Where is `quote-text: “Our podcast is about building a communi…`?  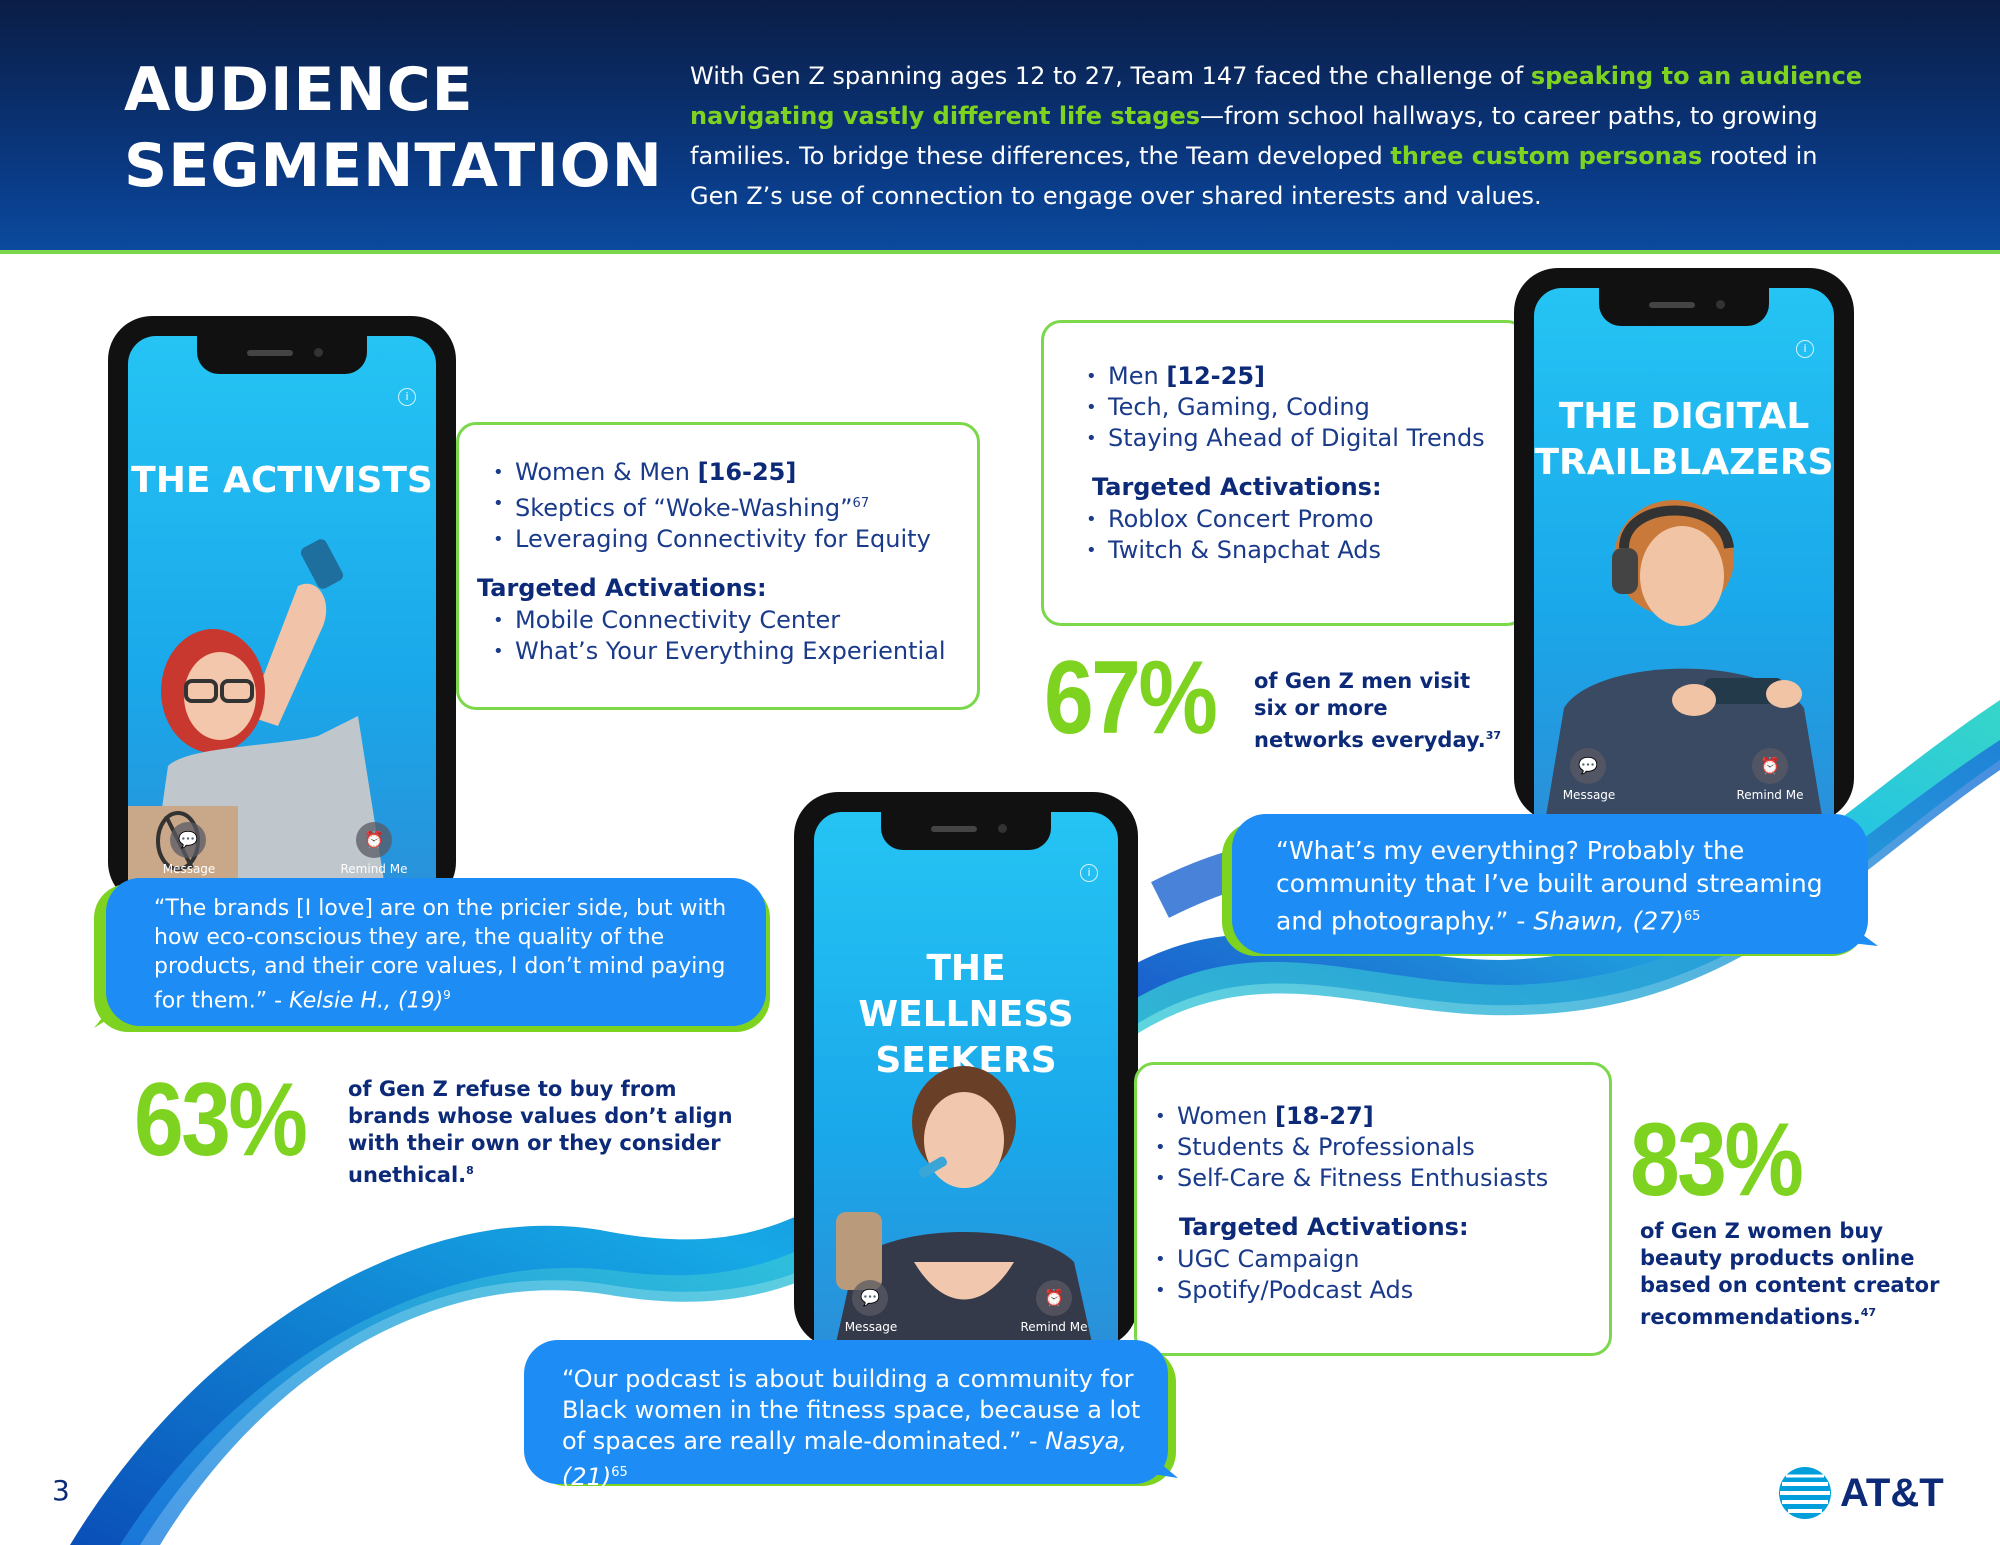
quote-text: “Our podcast is about building a communi… is located at coordinates (851, 1428).